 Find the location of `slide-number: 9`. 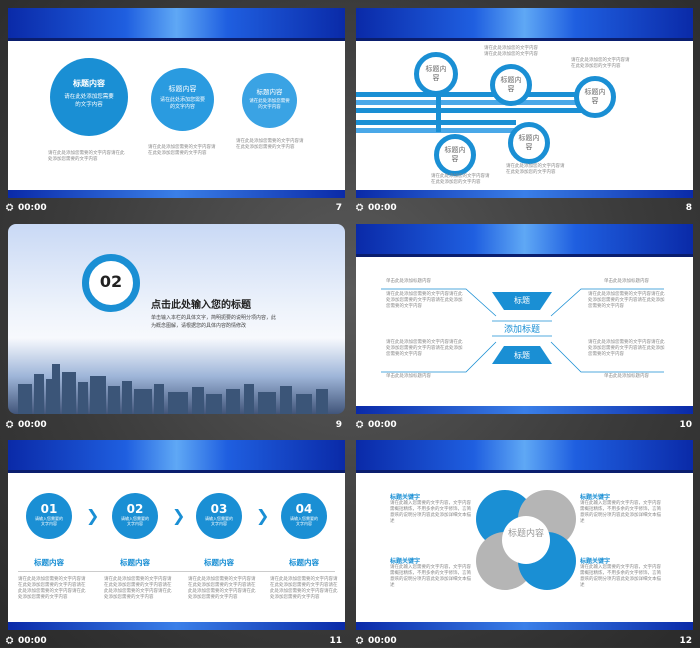

slide-number: 9 is located at coordinates (338, 425).